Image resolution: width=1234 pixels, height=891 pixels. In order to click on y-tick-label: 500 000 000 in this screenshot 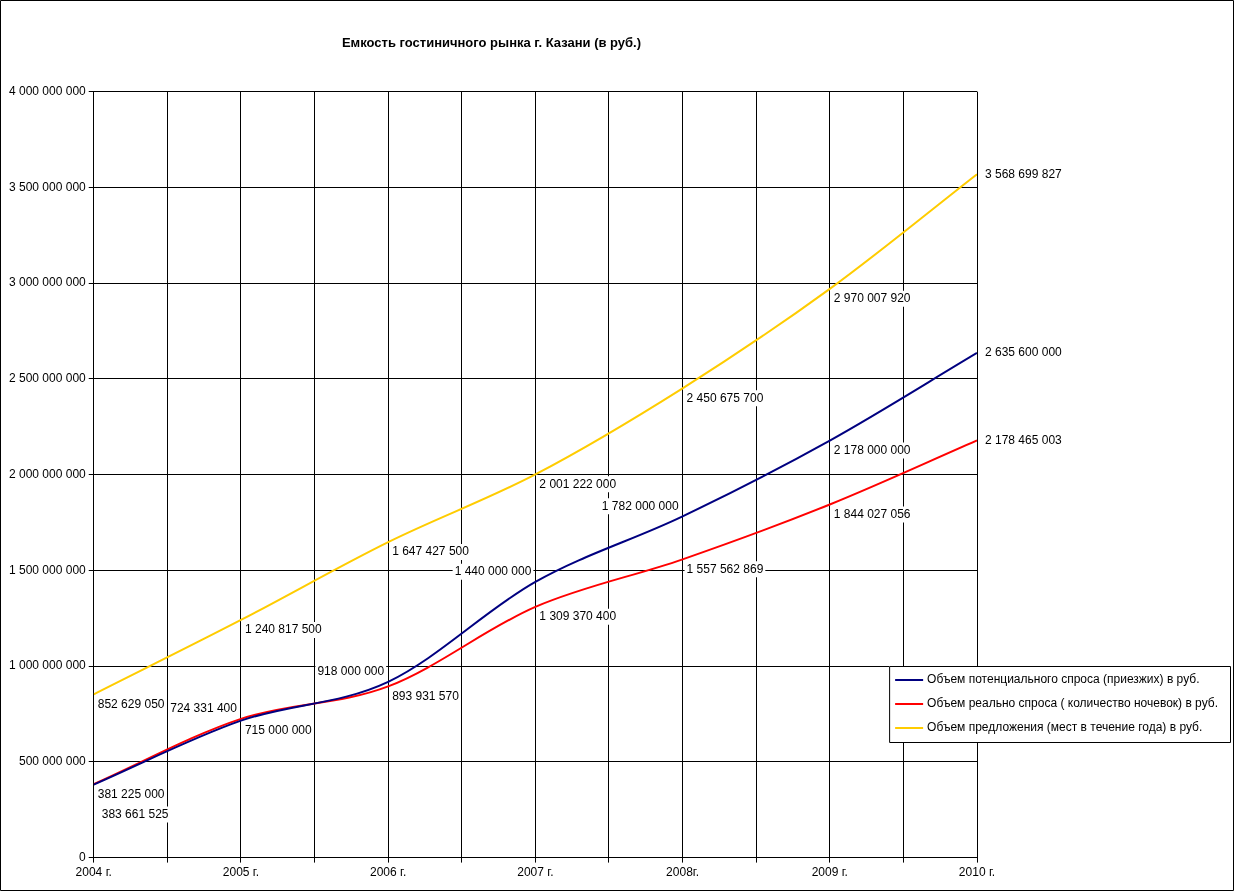, I will do `click(53, 761)`.